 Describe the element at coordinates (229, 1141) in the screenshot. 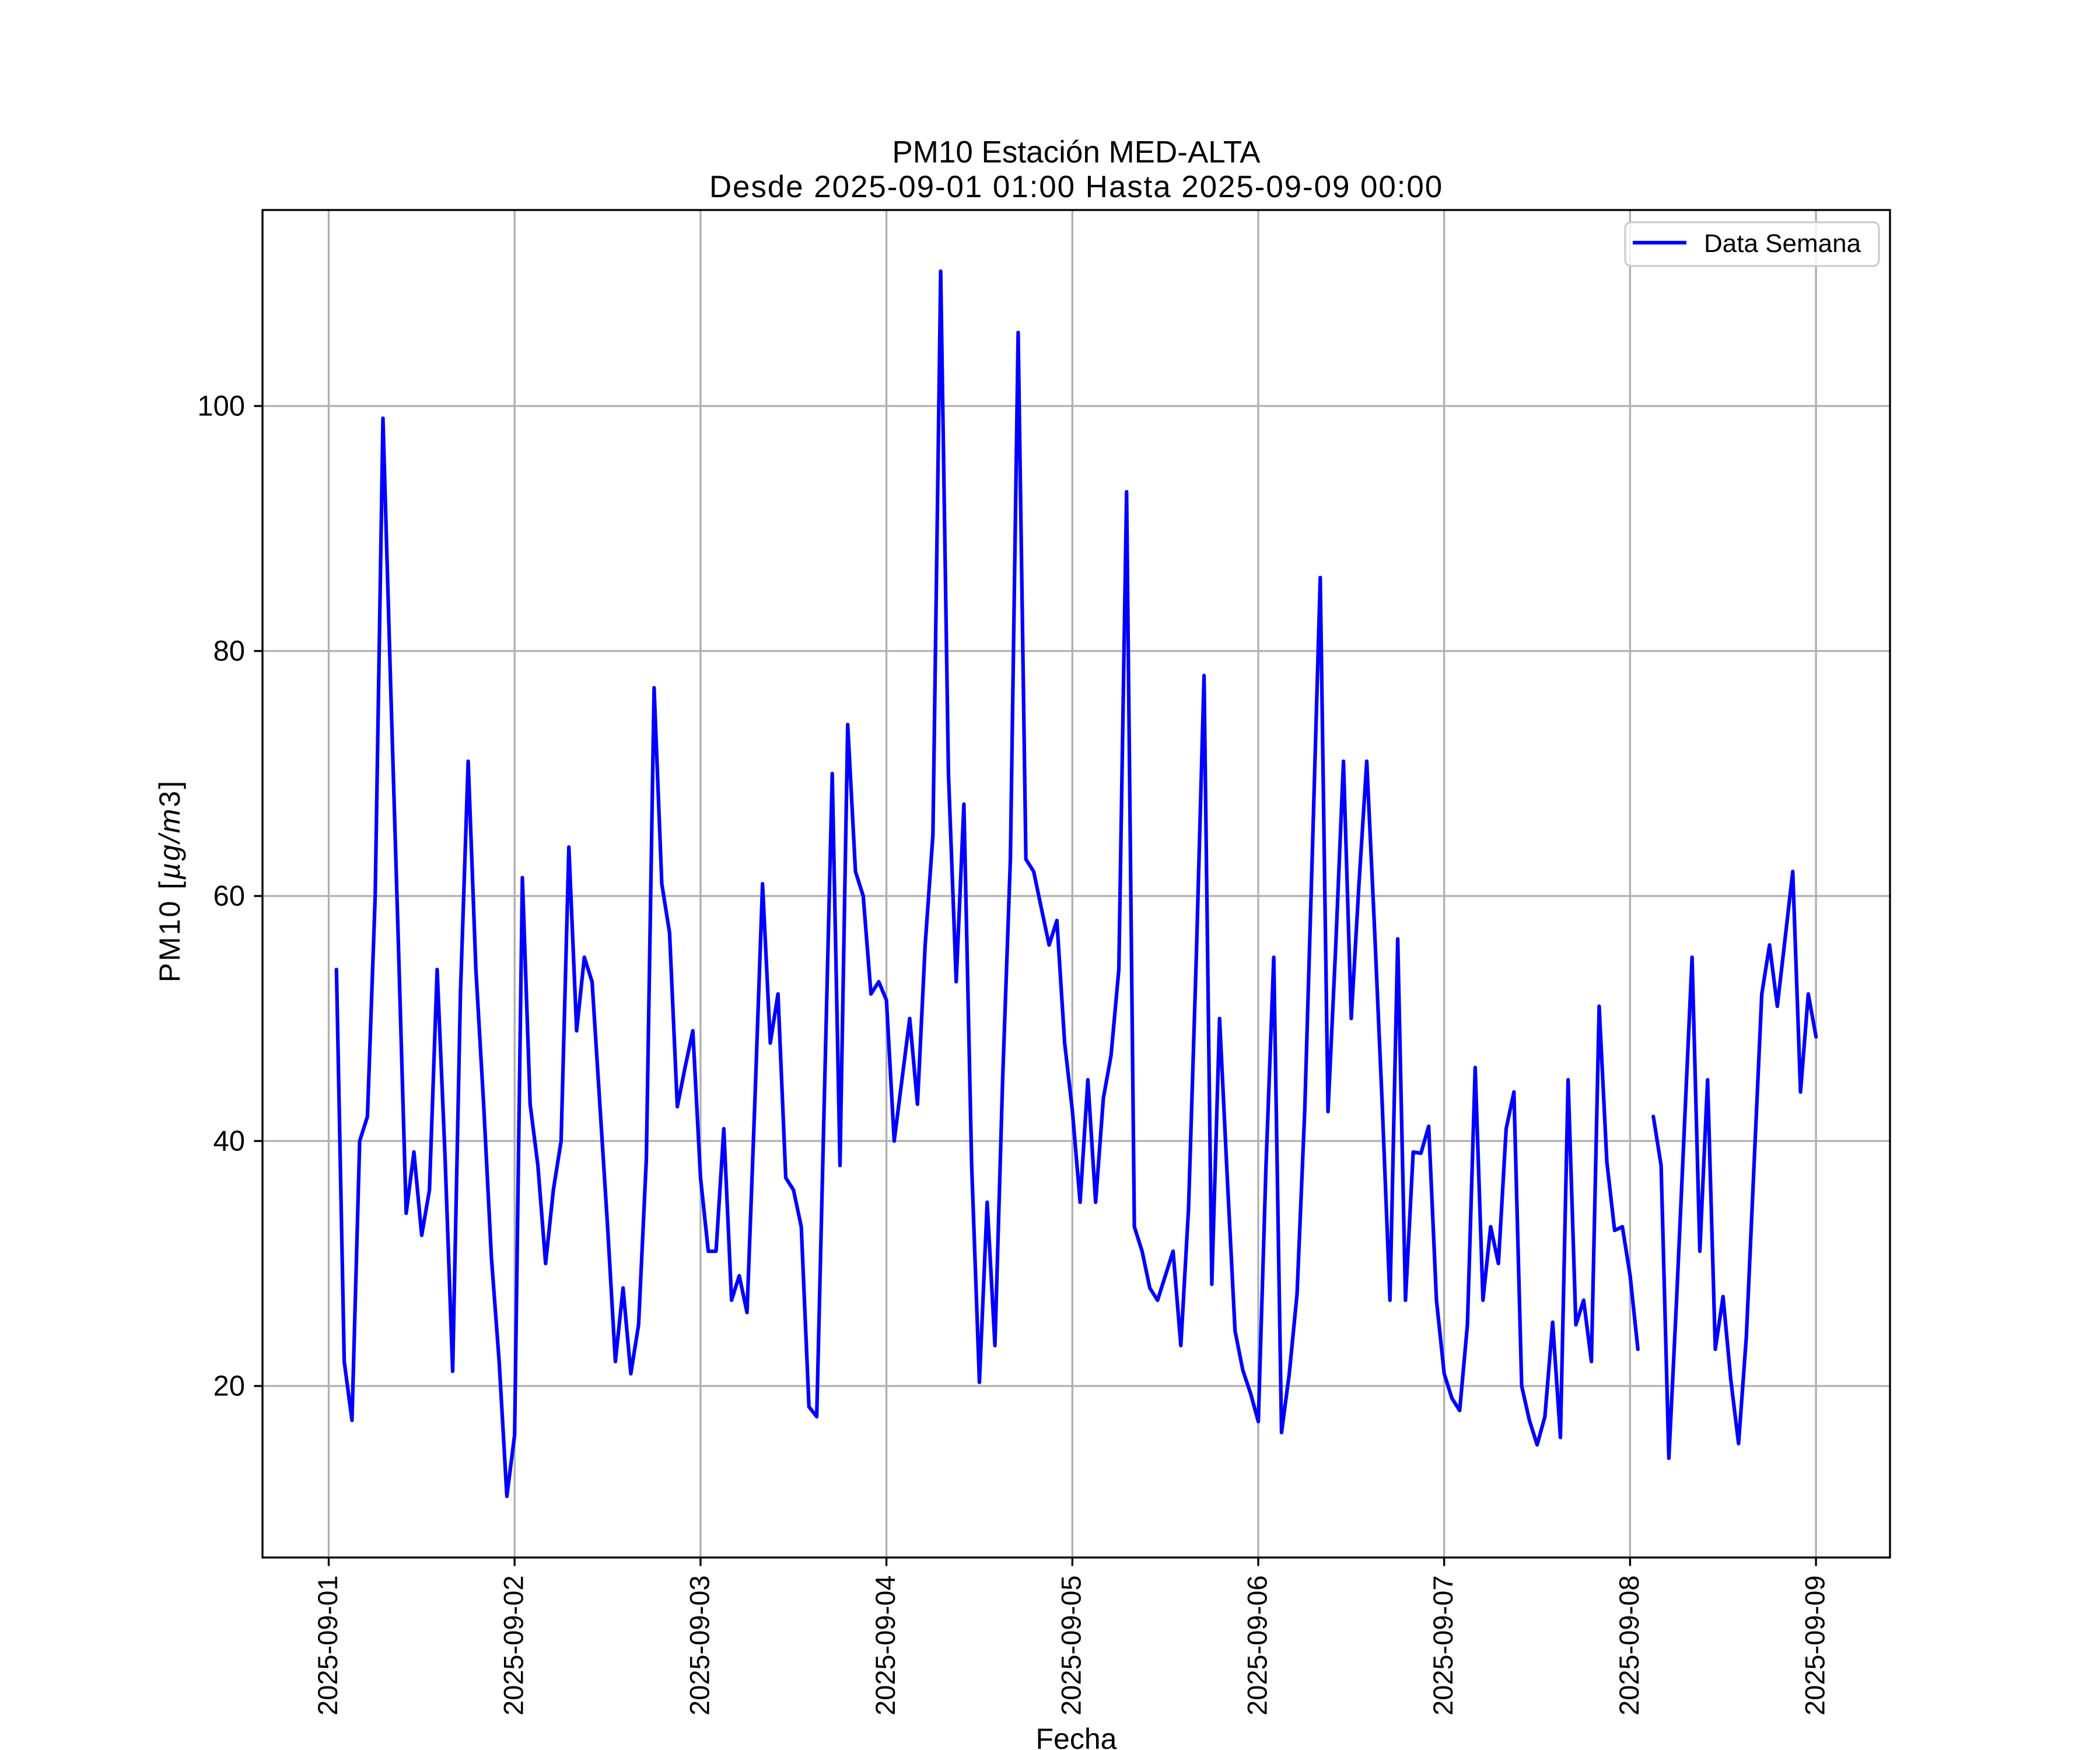

I see `svg-text: 40` at that location.